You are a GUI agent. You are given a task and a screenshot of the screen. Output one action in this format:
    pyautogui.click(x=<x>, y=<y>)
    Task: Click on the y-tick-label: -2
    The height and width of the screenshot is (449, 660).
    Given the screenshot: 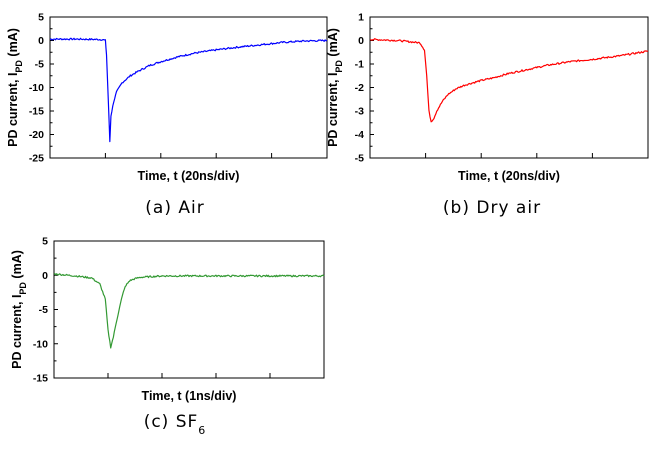 What is the action you would take?
    pyautogui.click(x=359, y=88)
    